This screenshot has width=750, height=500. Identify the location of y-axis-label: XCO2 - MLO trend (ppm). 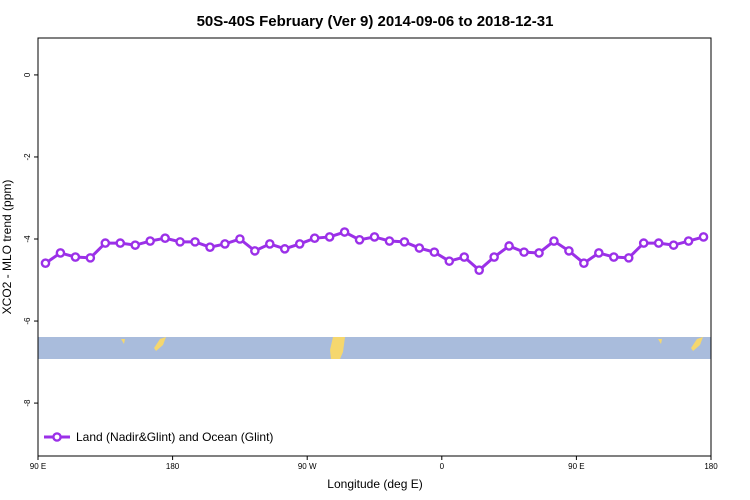
(7, 247).